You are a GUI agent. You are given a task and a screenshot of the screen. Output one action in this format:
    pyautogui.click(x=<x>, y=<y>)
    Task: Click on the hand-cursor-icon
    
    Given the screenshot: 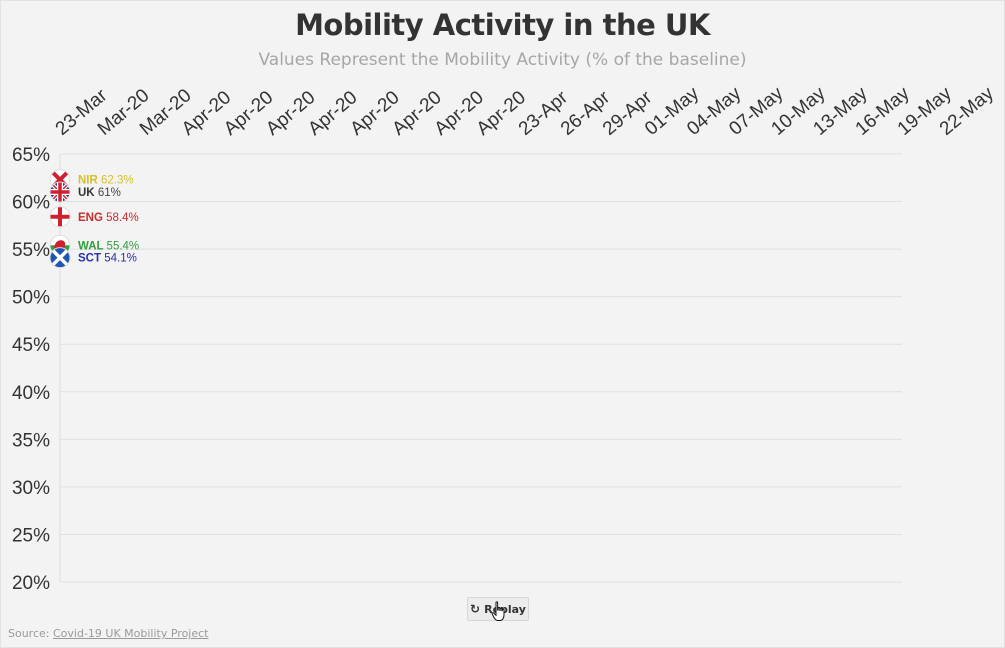 What is the action you would take?
    pyautogui.click(x=498, y=611)
    